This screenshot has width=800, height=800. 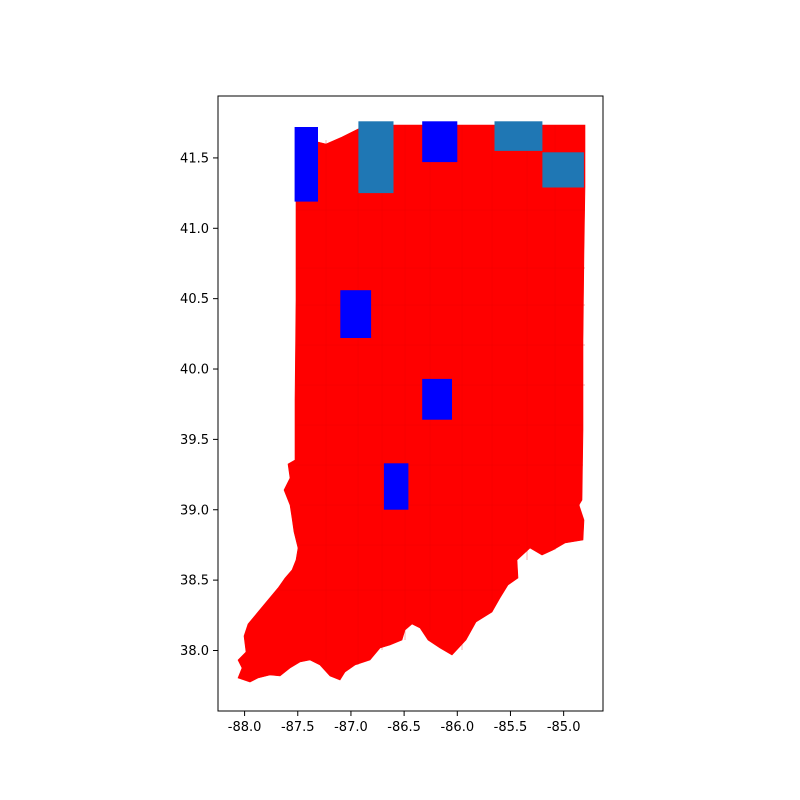 What do you see at coordinates (245, 727) in the screenshot?
I see `x-tick-label: -88.0` at bounding box center [245, 727].